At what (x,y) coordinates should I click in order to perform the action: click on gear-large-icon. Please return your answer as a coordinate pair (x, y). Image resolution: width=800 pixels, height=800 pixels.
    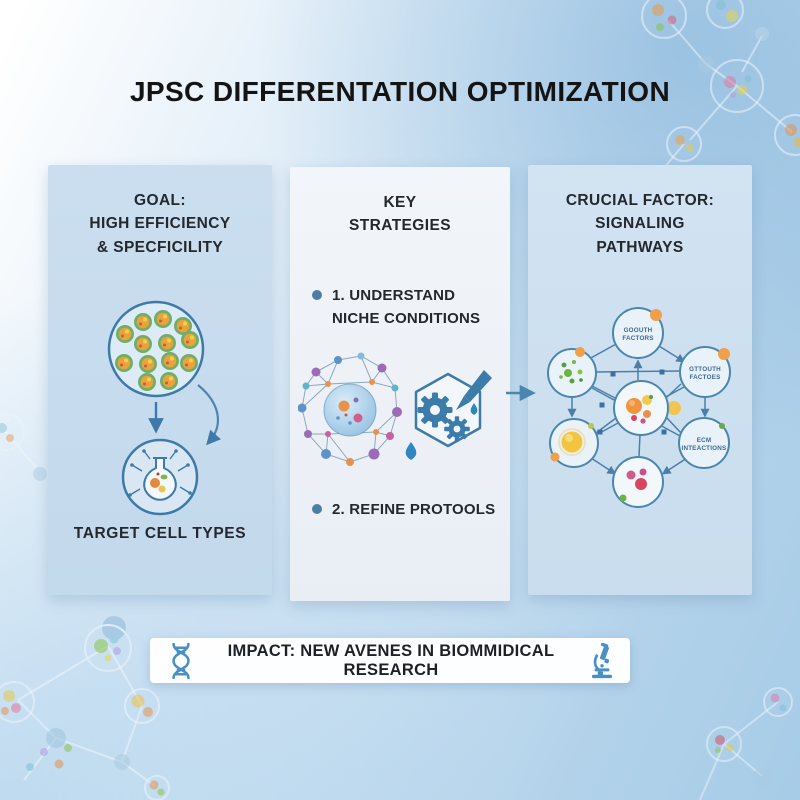
    Looking at the image, I should click on (435, 410).